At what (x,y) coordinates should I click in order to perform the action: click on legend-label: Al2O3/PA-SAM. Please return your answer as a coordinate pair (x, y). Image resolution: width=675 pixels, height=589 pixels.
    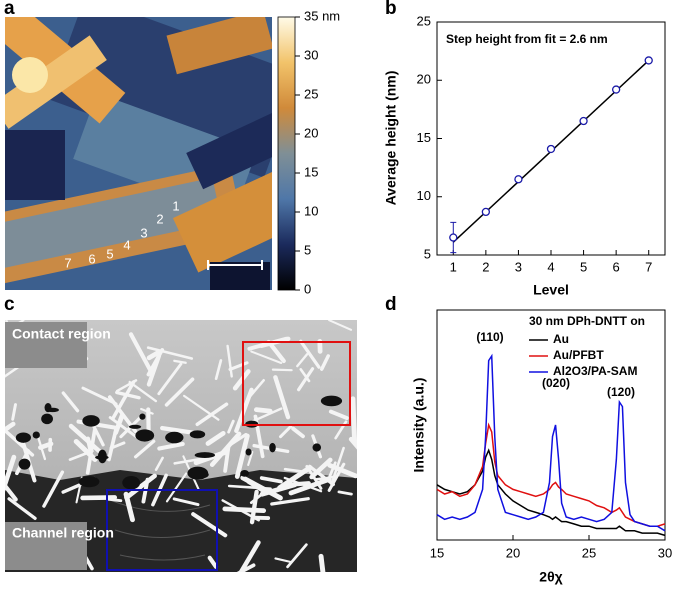
    Looking at the image, I should click on (595, 371).